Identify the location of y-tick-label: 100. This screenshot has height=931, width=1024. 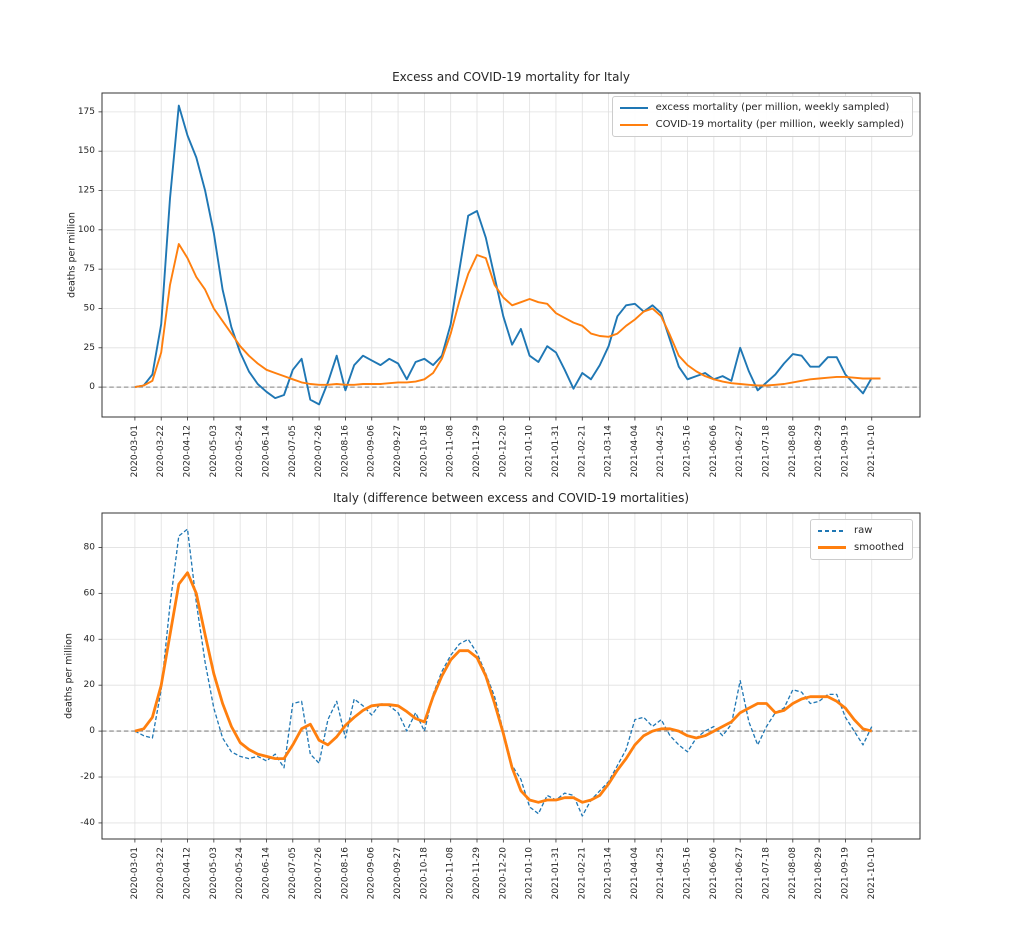
(86, 230).